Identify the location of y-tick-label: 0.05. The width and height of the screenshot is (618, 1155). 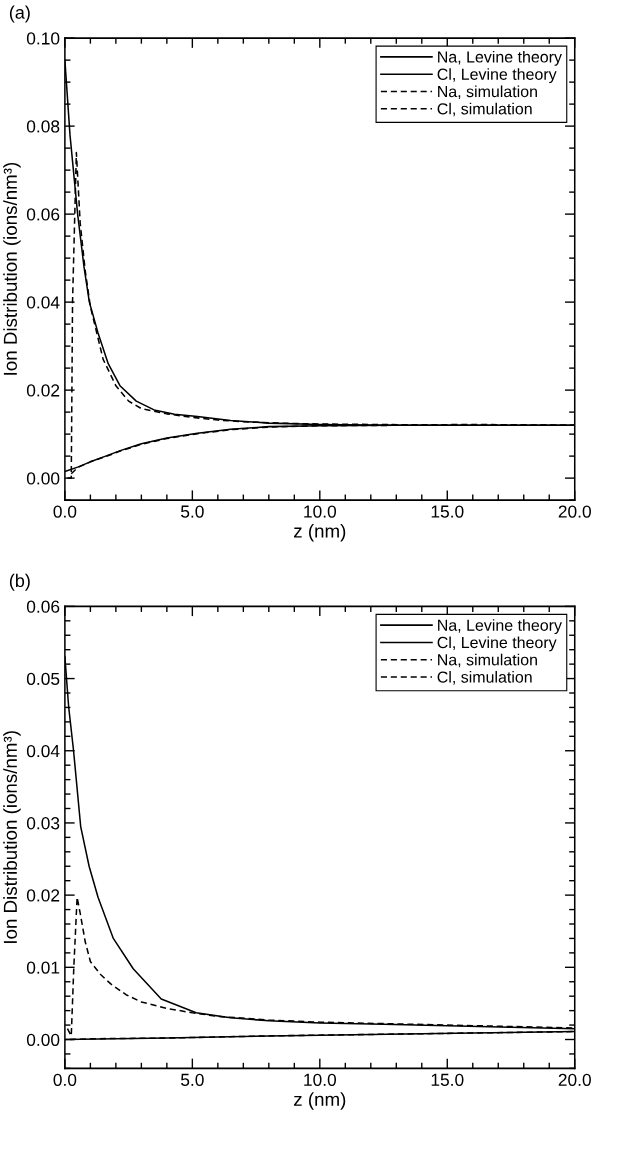
(43, 679).